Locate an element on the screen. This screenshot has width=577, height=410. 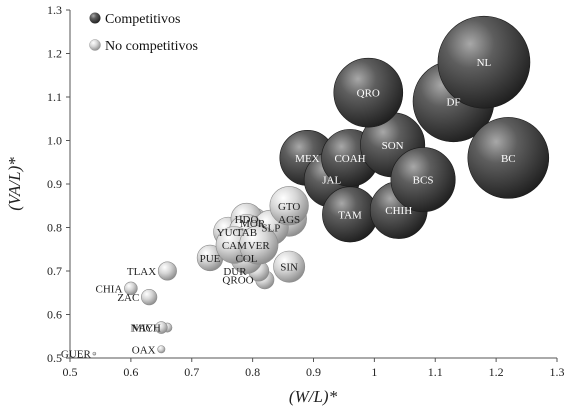
bubble-nl is located at coordinates (484, 62).